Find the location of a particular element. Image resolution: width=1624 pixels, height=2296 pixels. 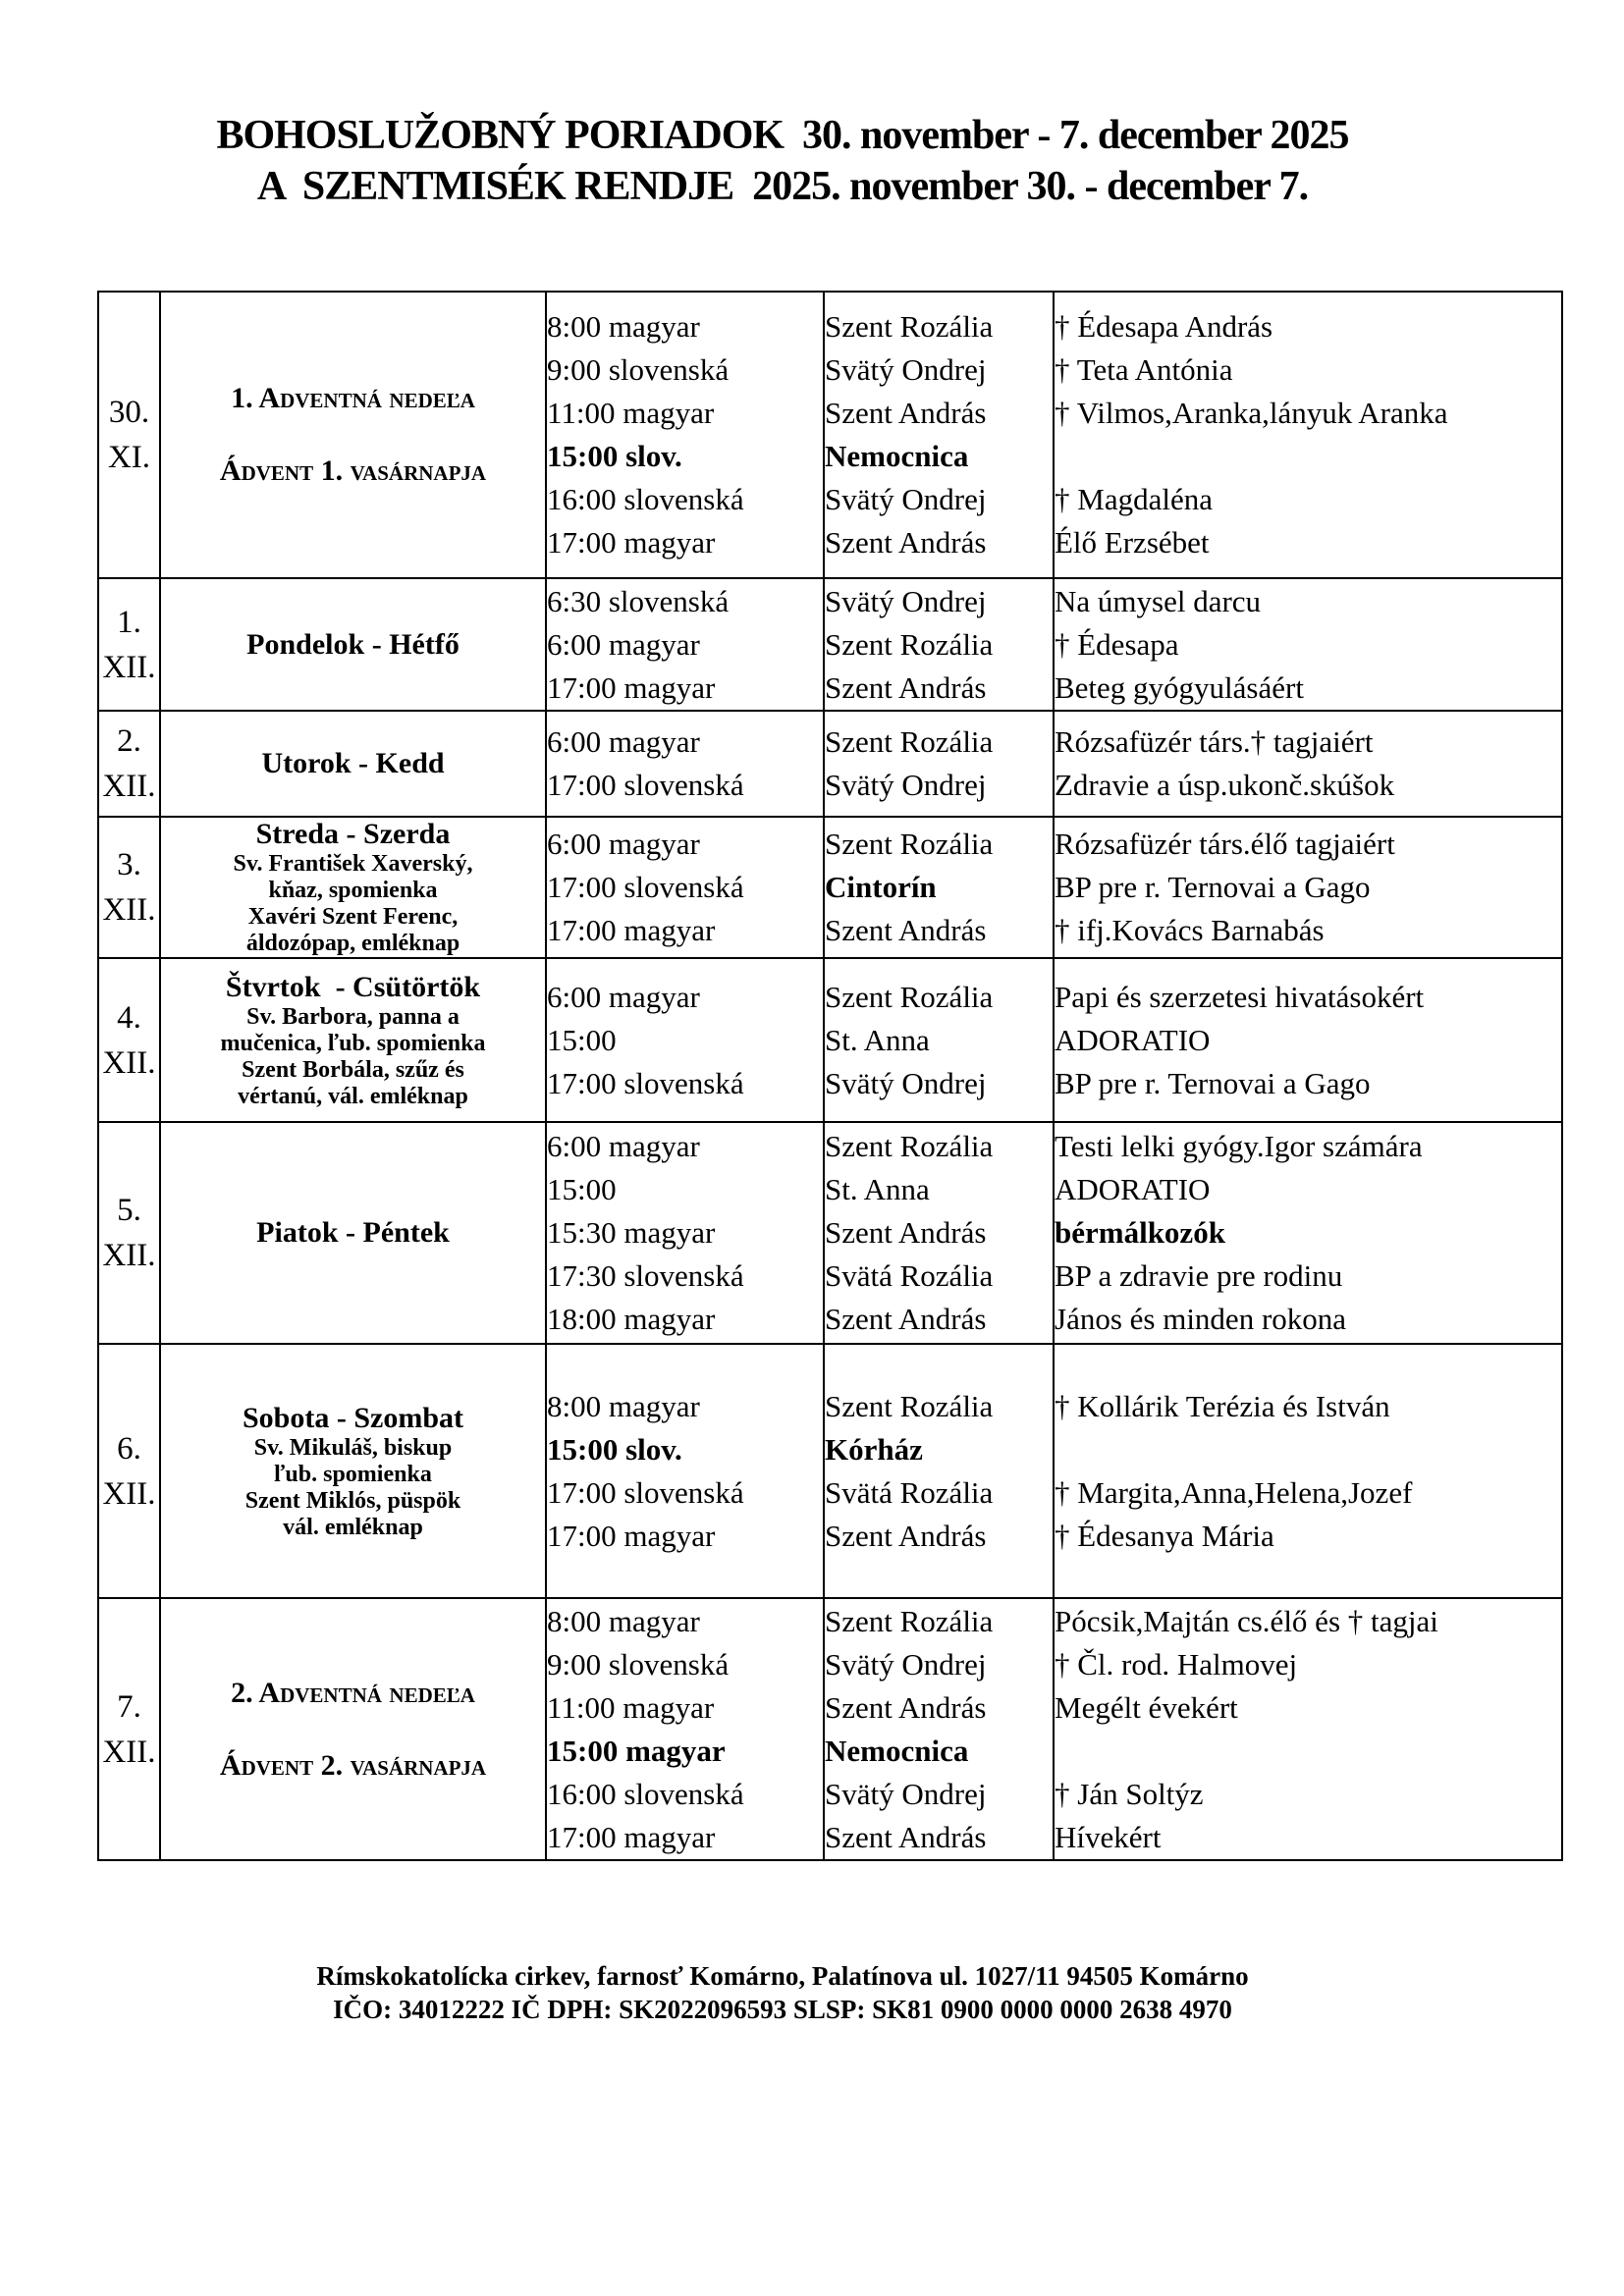

date-line: XI. is located at coordinates (129, 457).